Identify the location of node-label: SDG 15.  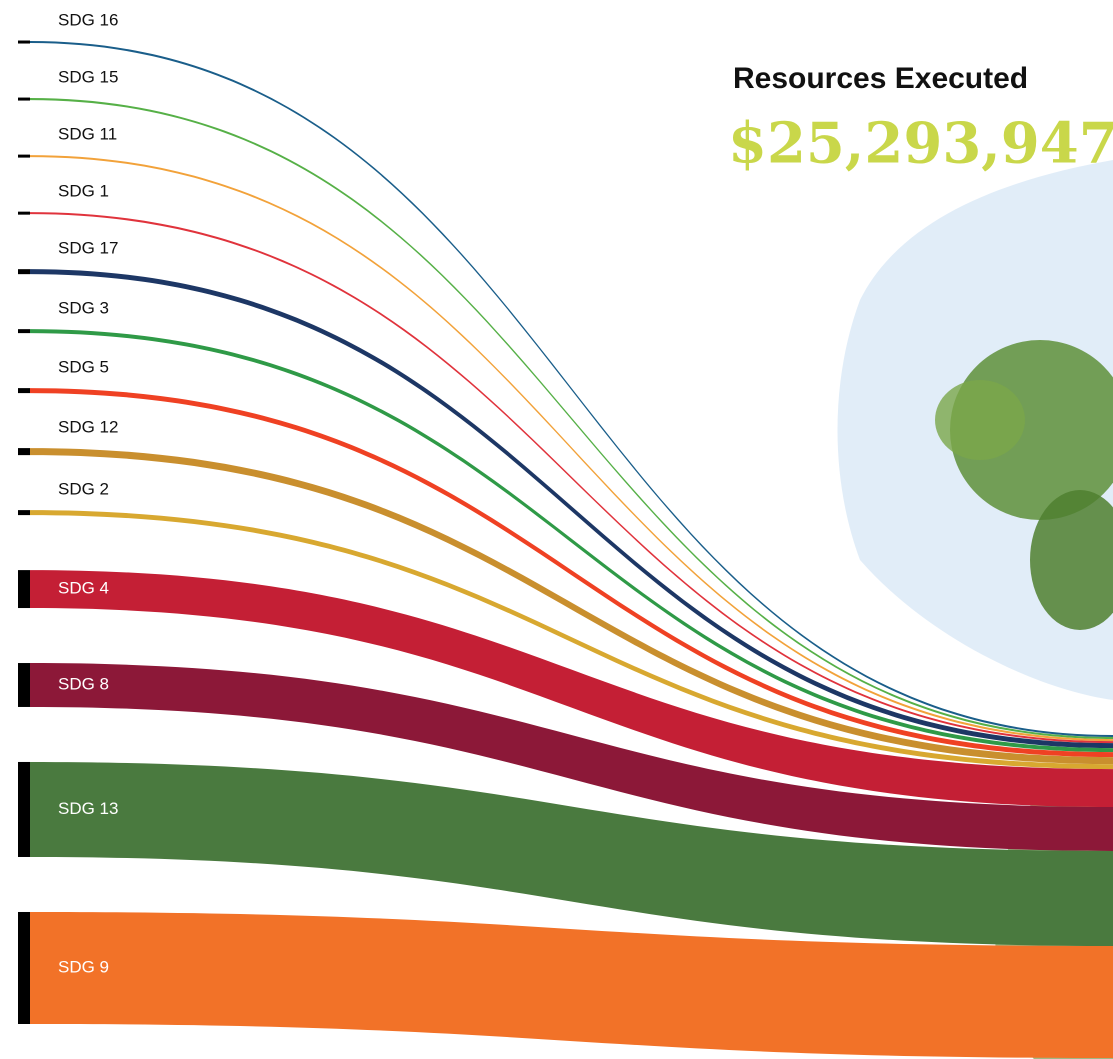
(88, 77).